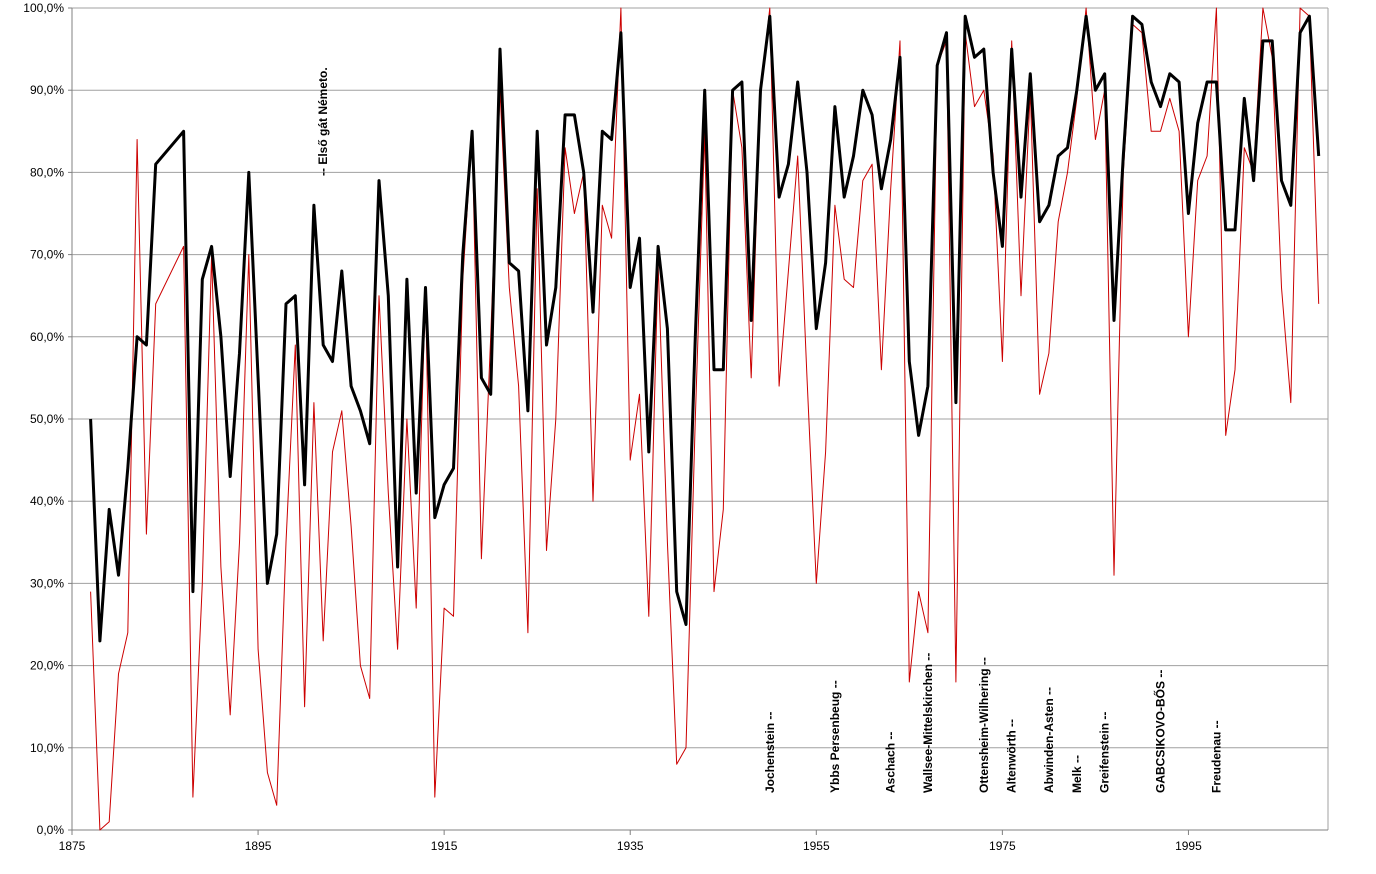 The image size is (1376, 874). Describe the element at coordinates (984, 725) in the screenshot. I see `annotation-label: Ottensheim-Wilhering --` at that location.